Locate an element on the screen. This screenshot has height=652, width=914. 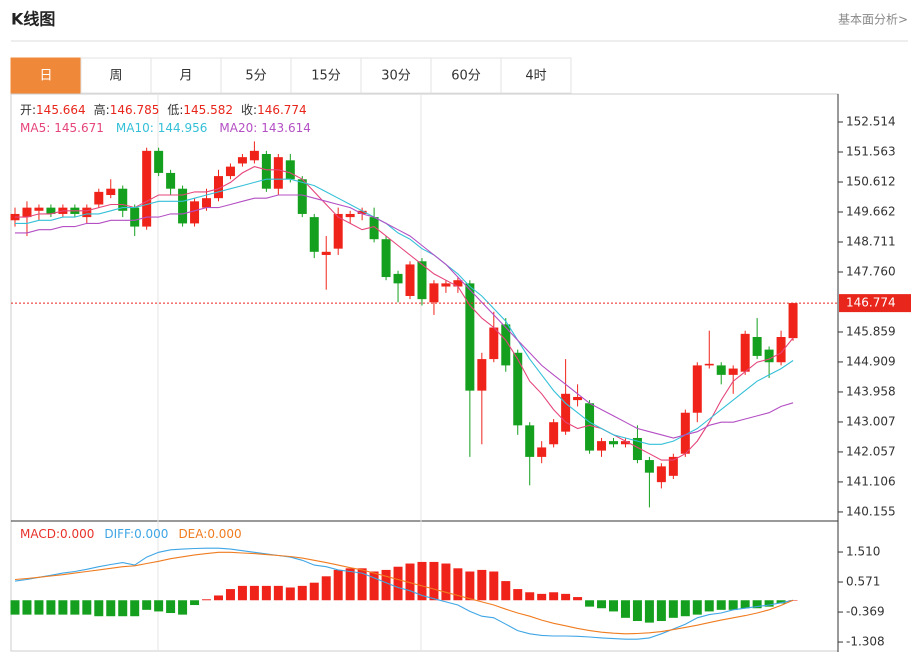
tab: 15分 is located at coordinates (326, 75).